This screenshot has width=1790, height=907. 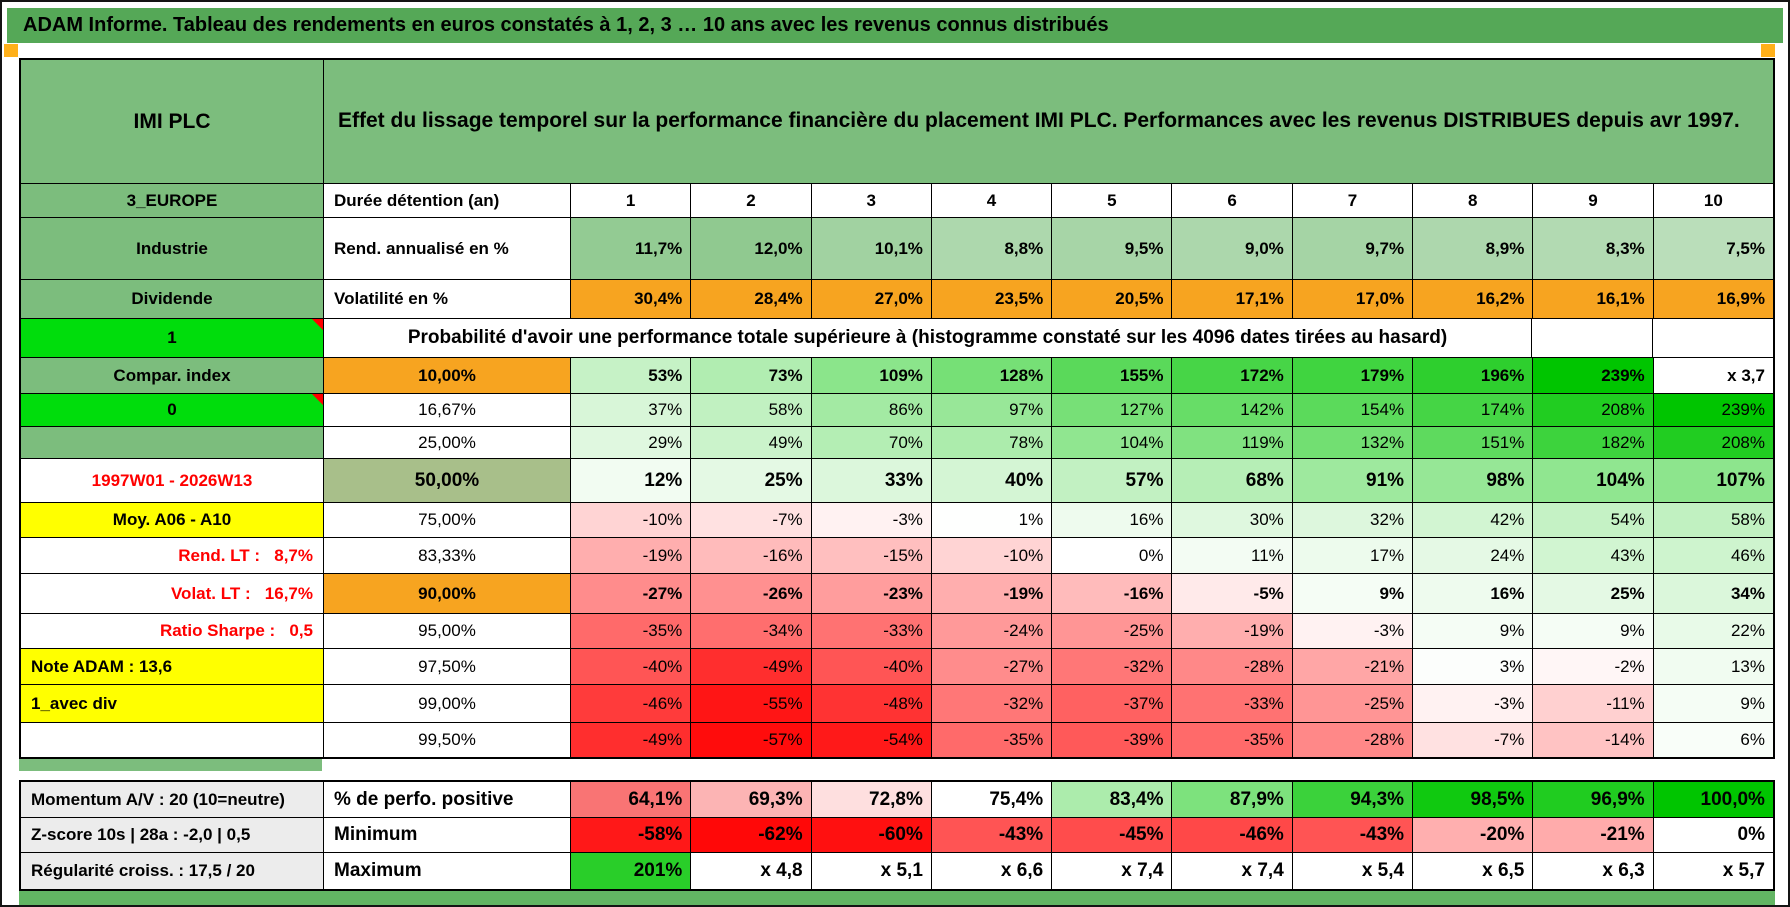 I want to click on value-cell: 9,5%, so click(x=1112, y=249).